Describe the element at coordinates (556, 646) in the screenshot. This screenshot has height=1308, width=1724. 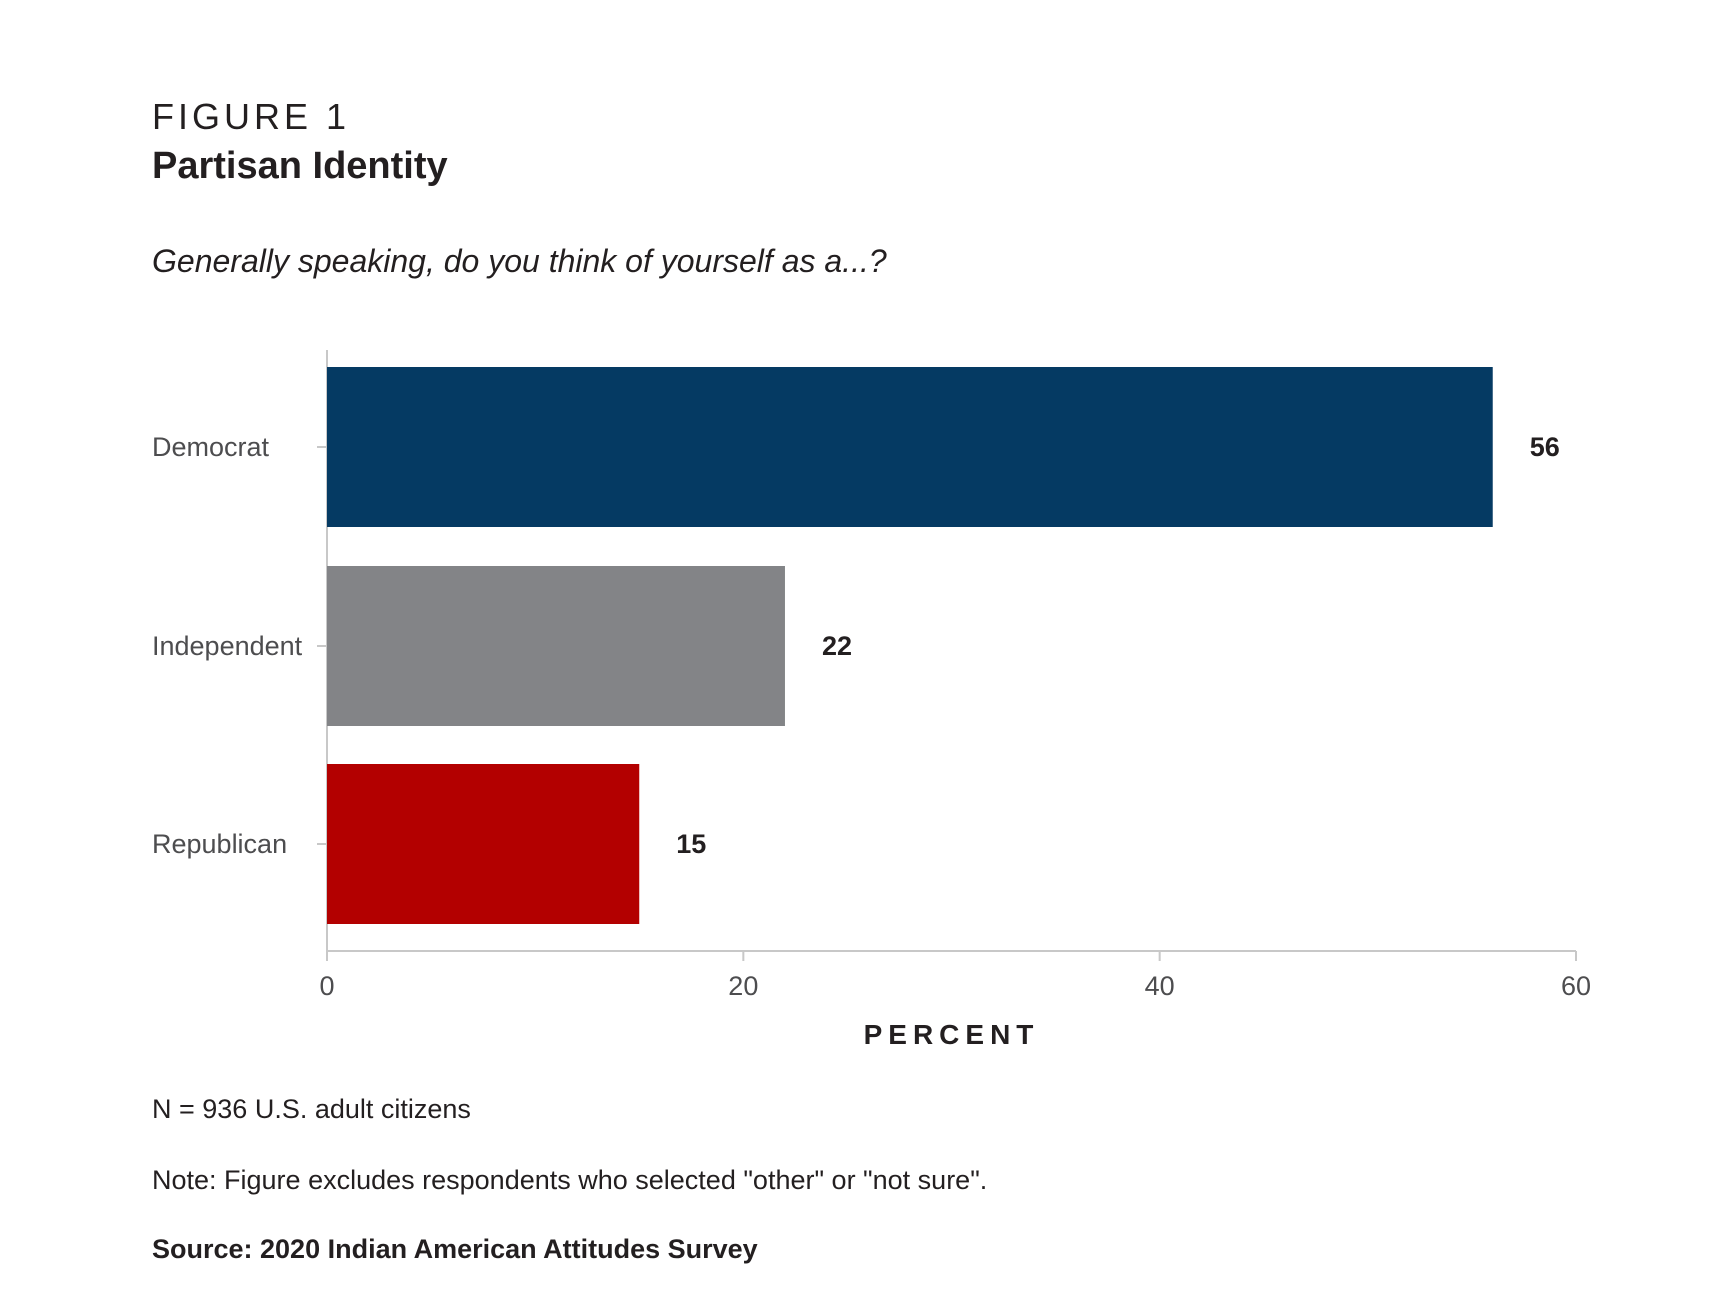
I see `bar-independent` at that location.